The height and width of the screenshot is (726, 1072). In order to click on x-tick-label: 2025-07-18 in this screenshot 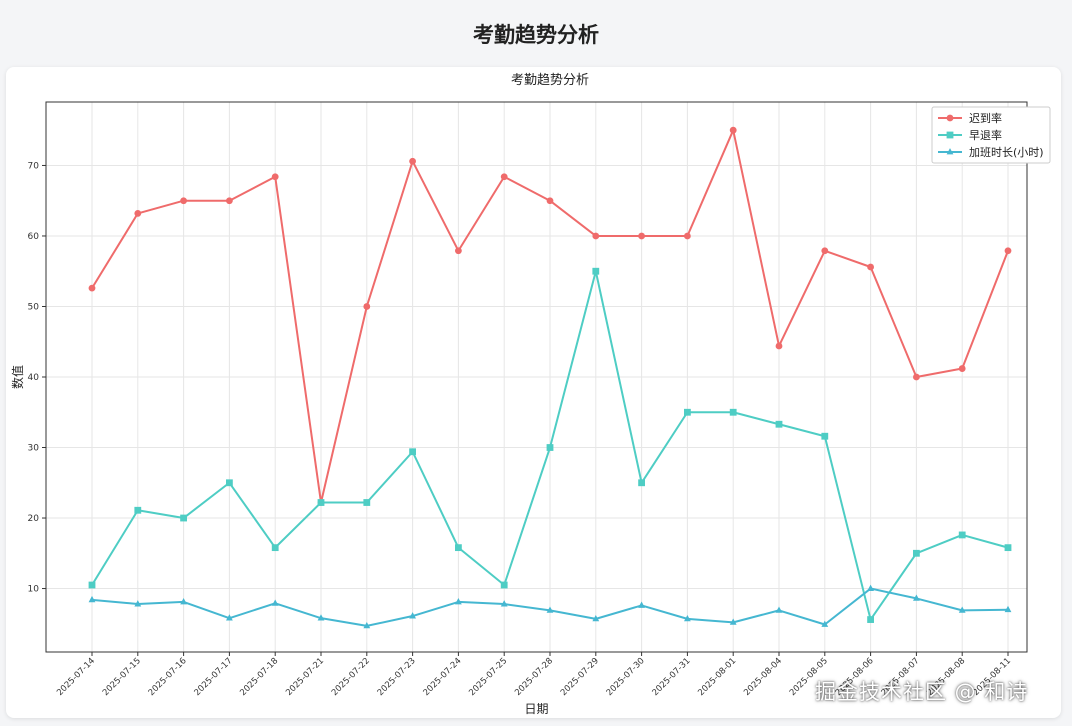, I will do `click(259, 677)`.